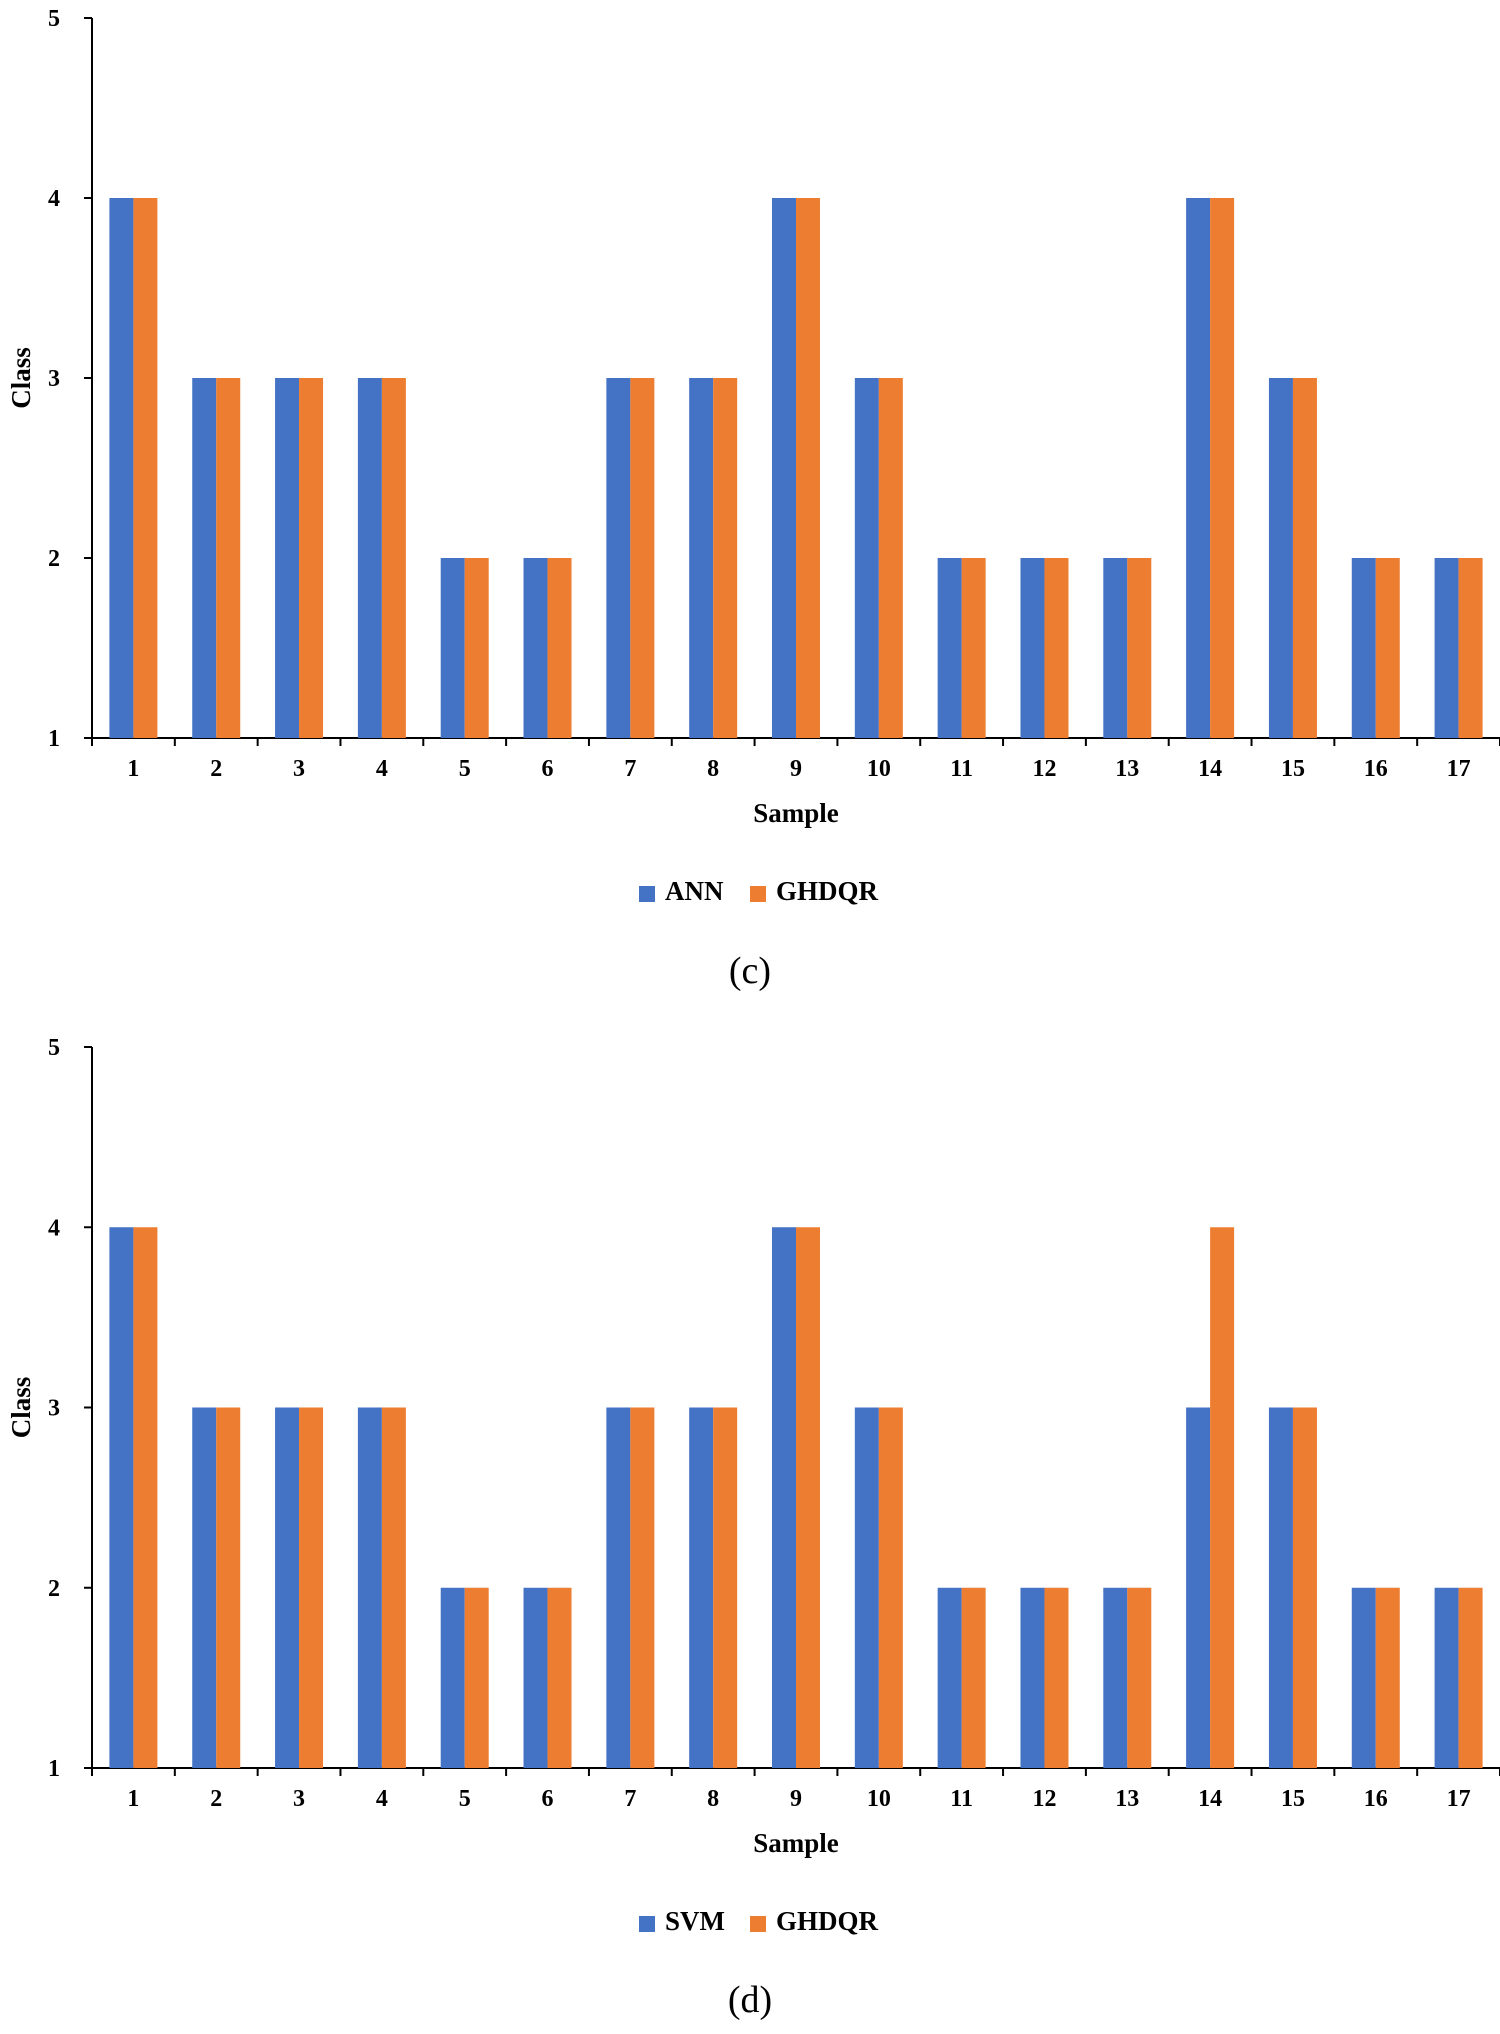 The height and width of the screenshot is (2034, 1500). I want to click on legend-swatch-svm, so click(647, 1924).